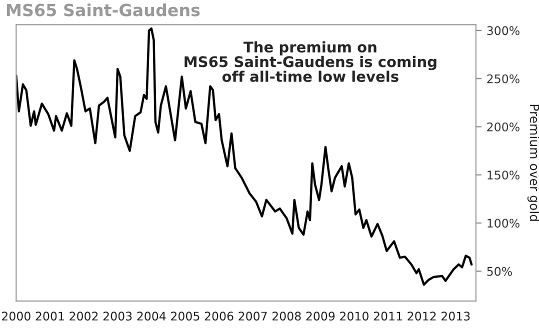 Image resolution: width=539 pixels, height=329 pixels. What do you see at coordinates (219, 316) in the screenshot?
I see `x-tick-label: 2006` at bounding box center [219, 316].